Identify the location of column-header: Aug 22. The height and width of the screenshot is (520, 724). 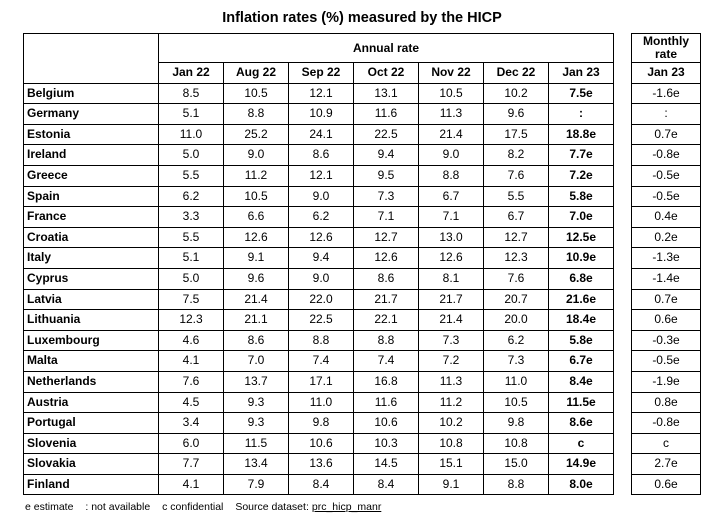
(256, 73).